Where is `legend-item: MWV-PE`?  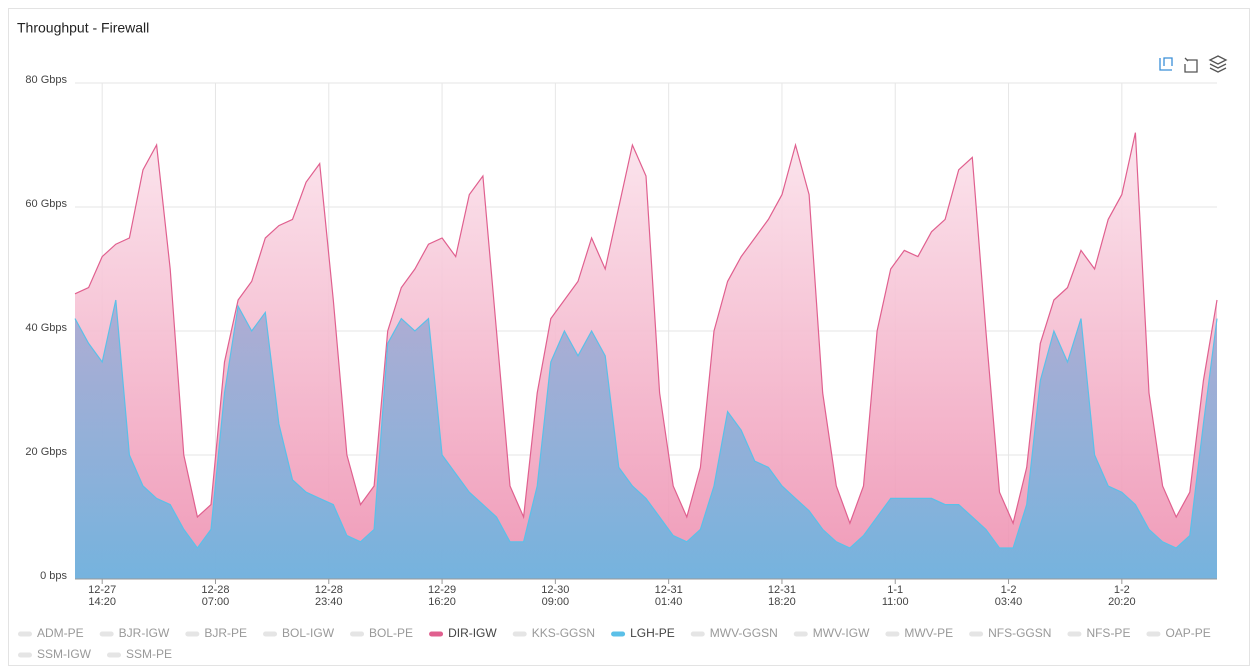
legend-item: MWV-PE is located at coordinates (919, 633).